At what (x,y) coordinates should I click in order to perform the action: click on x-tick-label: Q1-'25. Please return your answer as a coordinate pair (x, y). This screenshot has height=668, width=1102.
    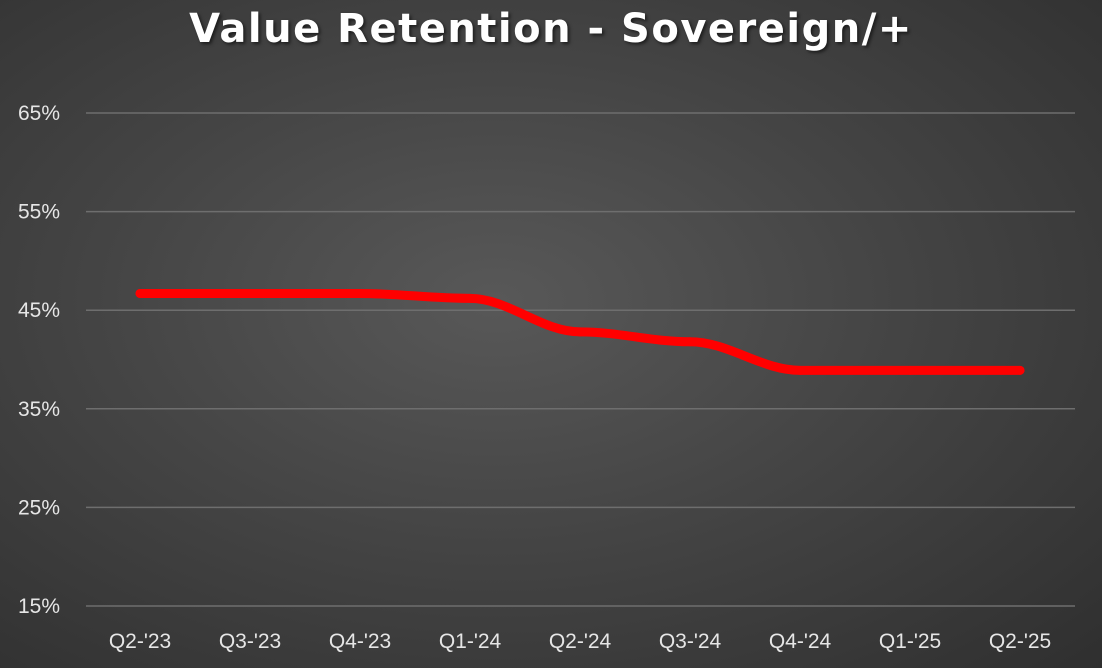
    Looking at the image, I should click on (910, 641).